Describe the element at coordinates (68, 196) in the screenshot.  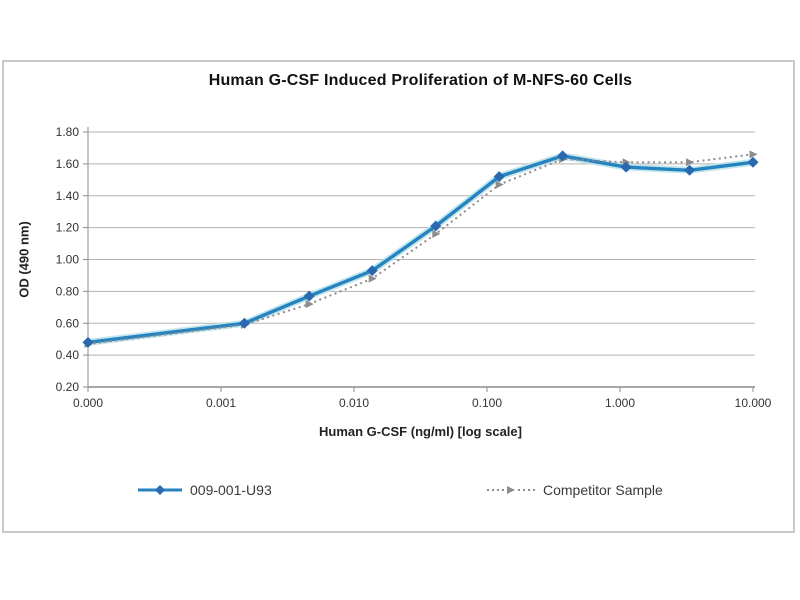
I see `y-tick-label: 1.40` at that location.